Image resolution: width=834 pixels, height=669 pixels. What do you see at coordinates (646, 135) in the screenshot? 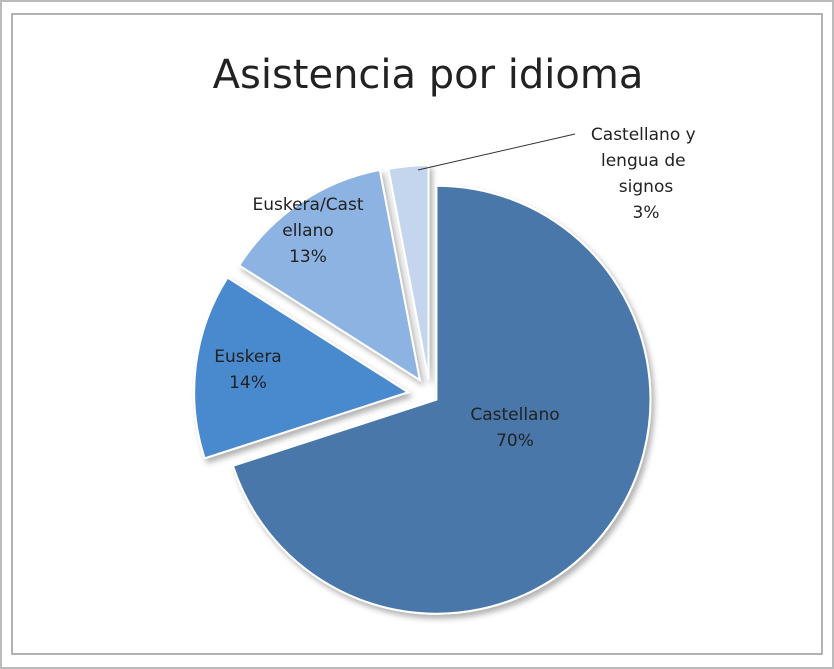
I see `label-line: Castellano y` at bounding box center [646, 135].